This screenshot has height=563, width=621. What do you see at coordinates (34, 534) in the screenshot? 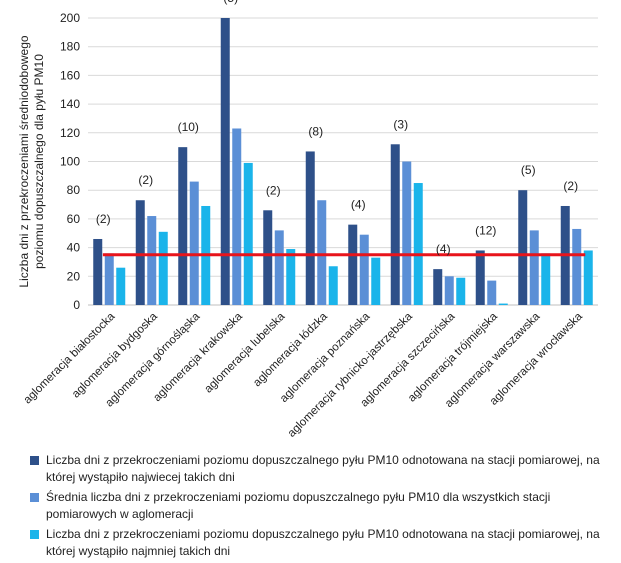
I see `legend-swatch-min` at bounding box center [34, 534].